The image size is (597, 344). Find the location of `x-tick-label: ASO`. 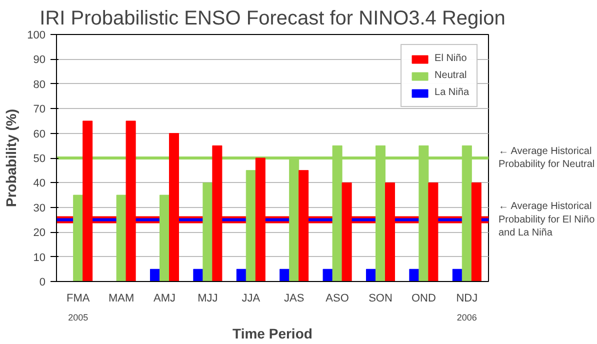

x-tick-label: ASO is located at coordinates (338, 298).